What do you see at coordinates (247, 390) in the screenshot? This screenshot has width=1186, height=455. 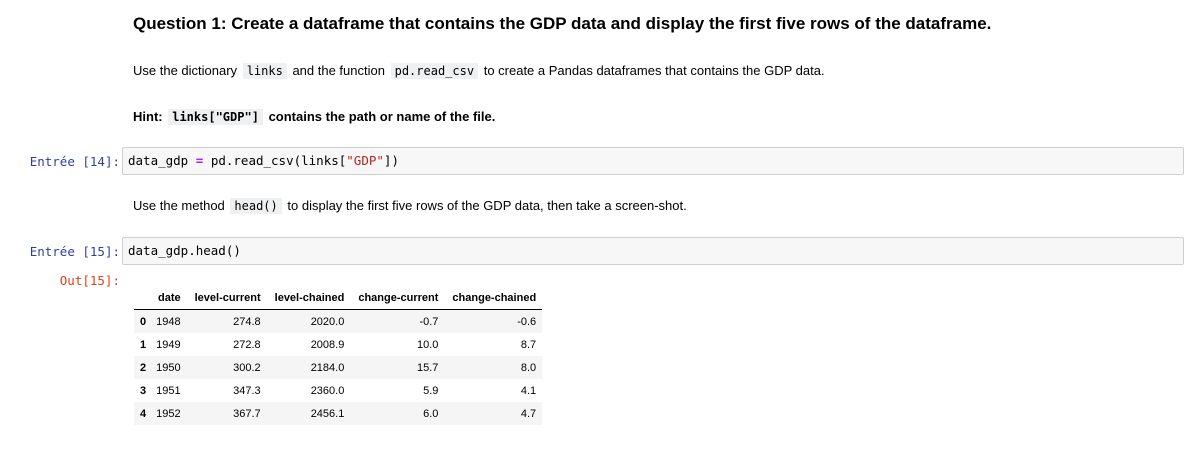 I see `cell-level-current: 347.3` at bounding box center [247, 390].